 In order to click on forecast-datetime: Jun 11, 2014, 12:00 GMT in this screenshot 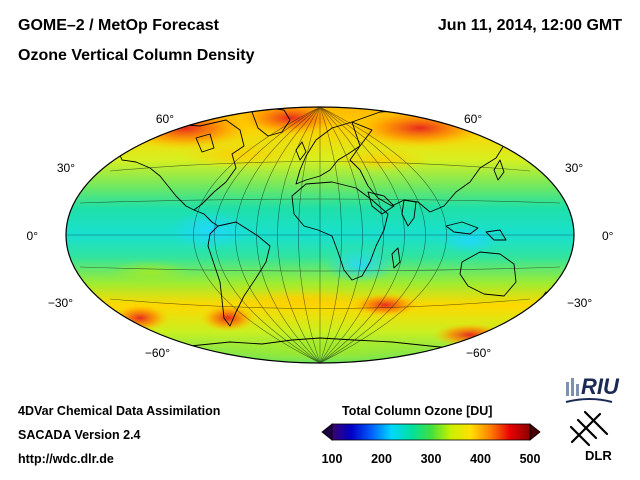, I will do `click(529, 25)`.